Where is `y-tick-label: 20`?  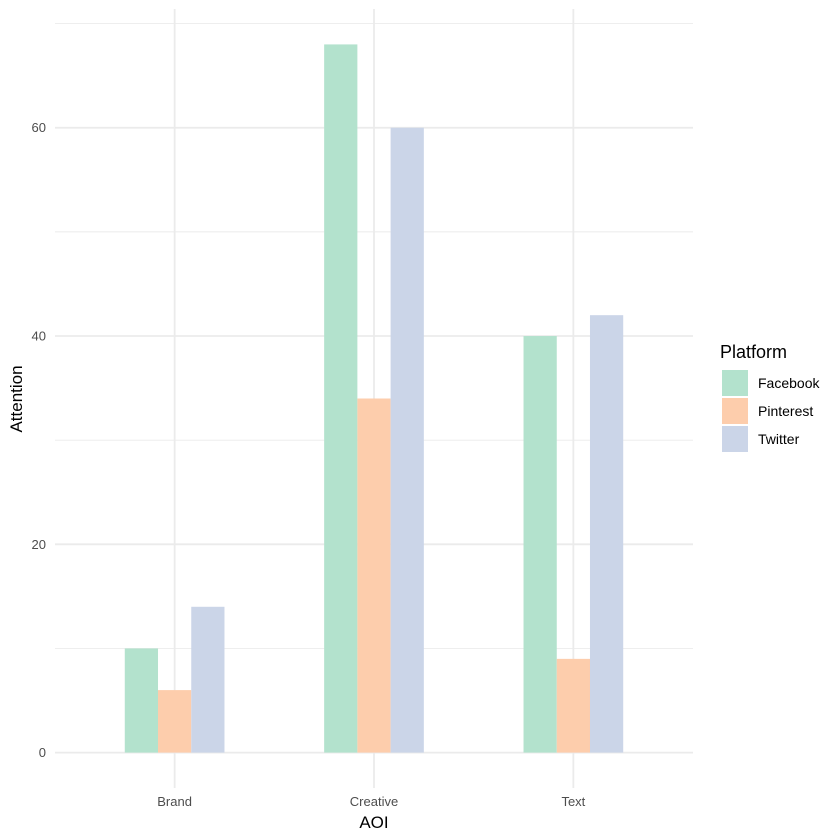 y-tick-label: 20 is located at coordinates (39, 544).